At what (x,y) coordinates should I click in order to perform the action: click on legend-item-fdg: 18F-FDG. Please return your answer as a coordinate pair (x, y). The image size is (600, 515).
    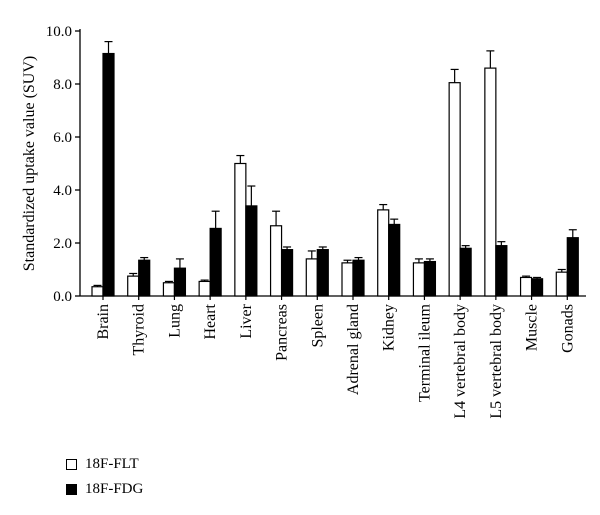
    Looking at the image, I should click on (104, 489).